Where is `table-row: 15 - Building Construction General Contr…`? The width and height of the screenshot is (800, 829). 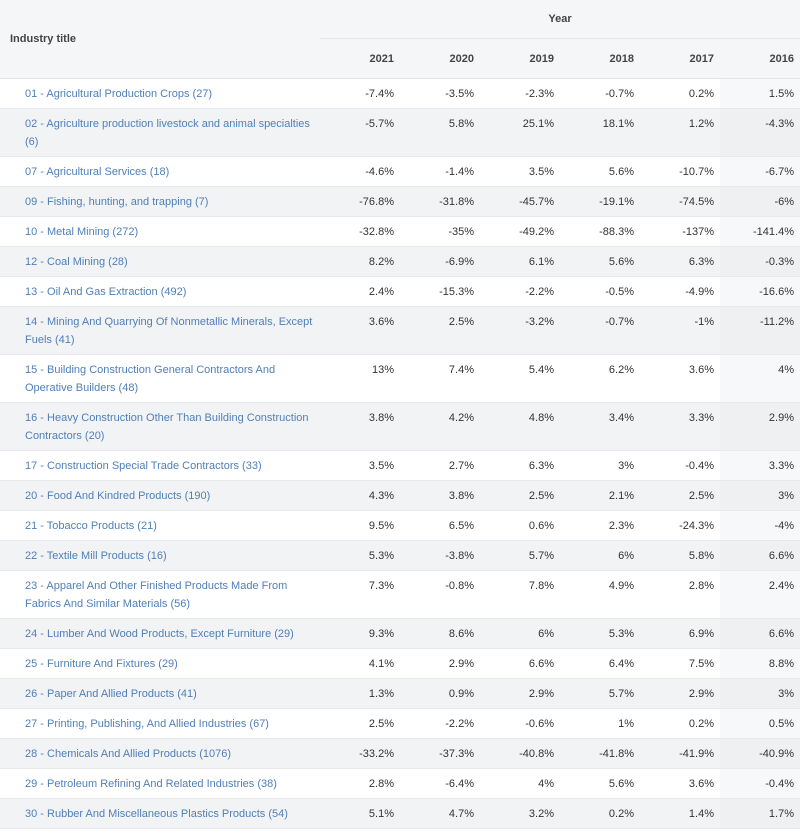
table-row: 15 - Building Construction General Contr… is located at coordinates (400, 378).